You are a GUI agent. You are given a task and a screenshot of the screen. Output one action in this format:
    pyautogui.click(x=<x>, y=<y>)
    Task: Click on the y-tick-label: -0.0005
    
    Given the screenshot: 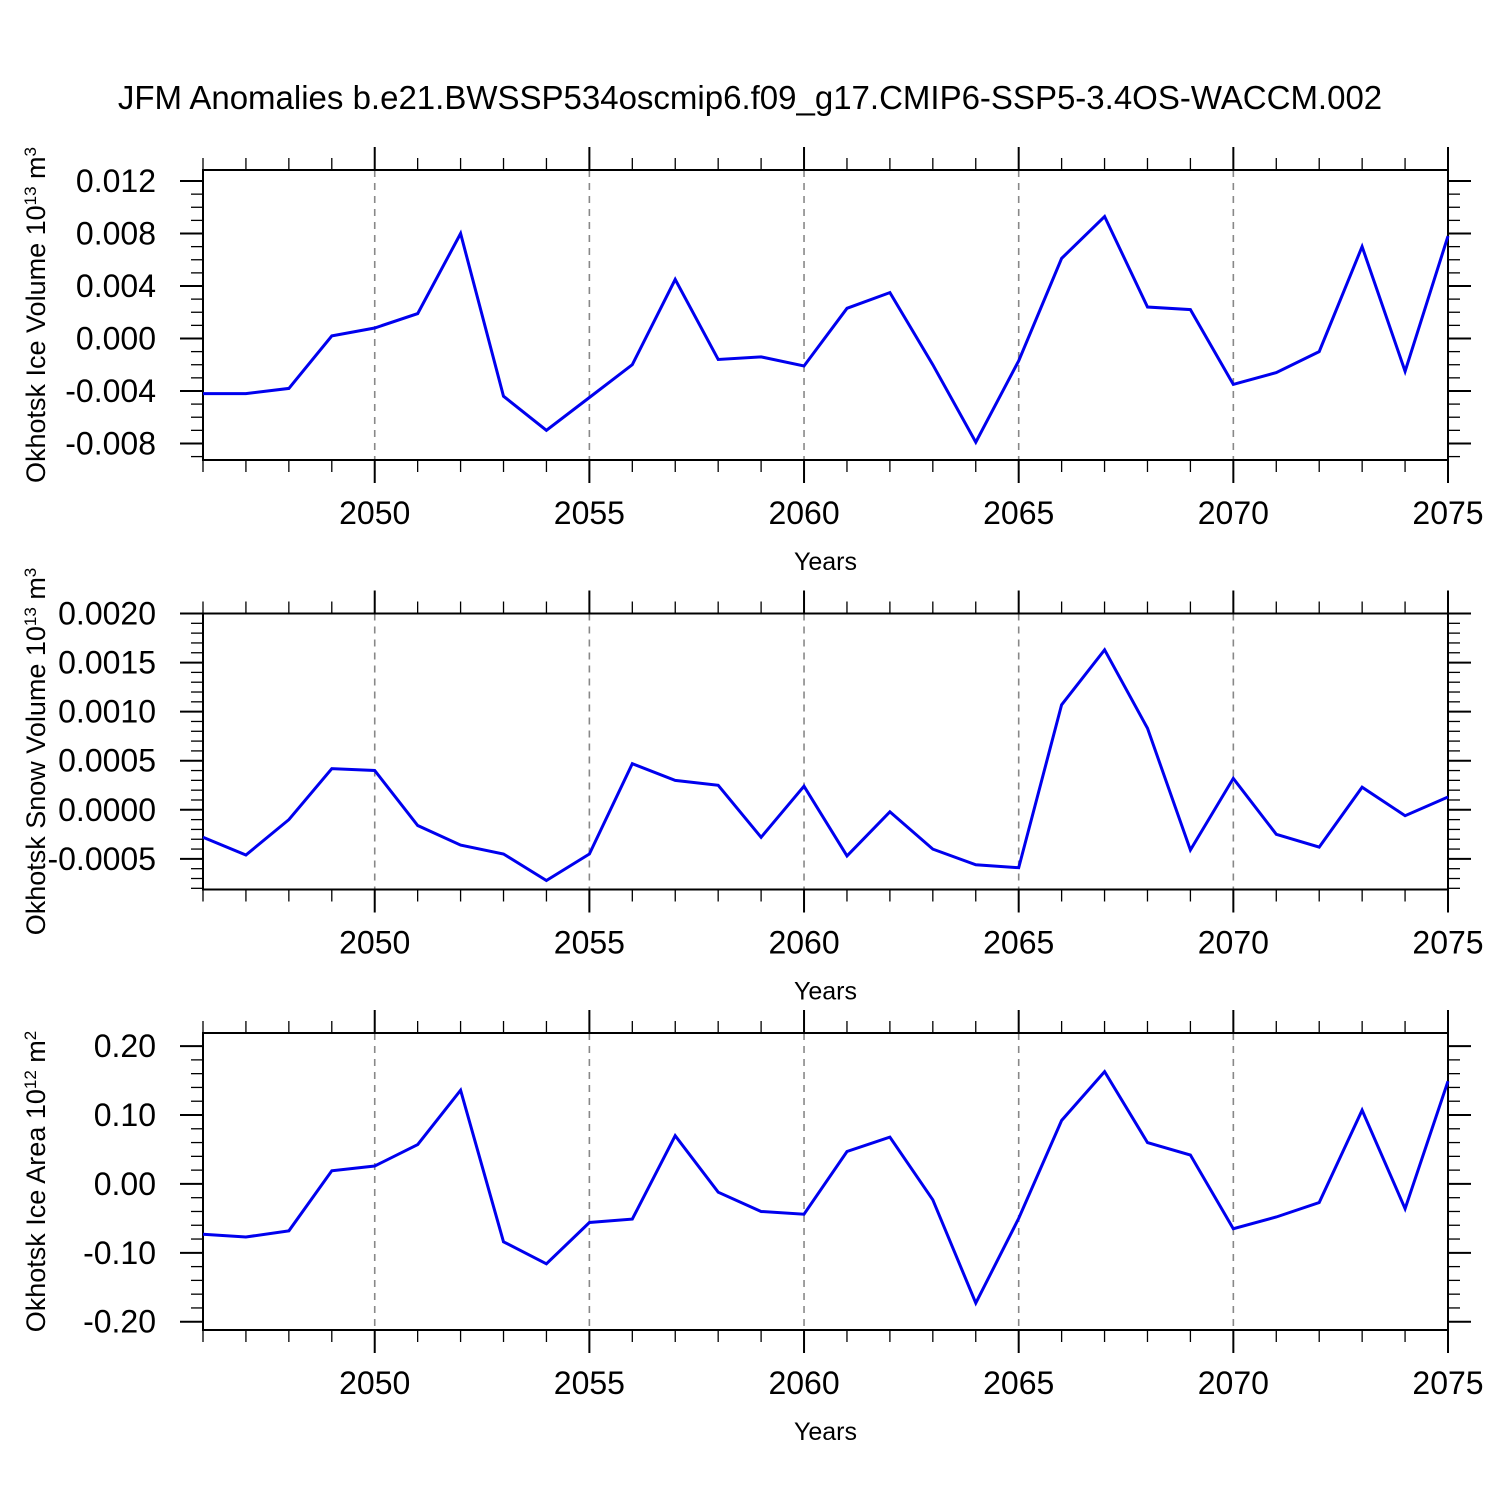 What is the action you would take?
    pyautogui.click(x=101, y=859)
    